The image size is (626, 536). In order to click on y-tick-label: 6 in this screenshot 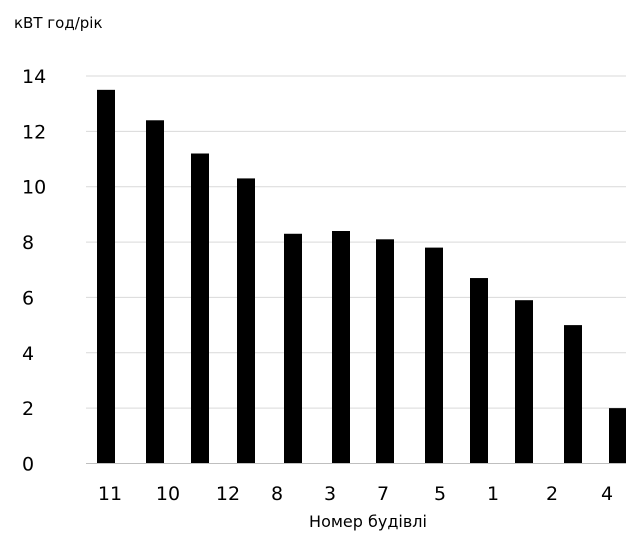, I will do `click(28, 298)`.